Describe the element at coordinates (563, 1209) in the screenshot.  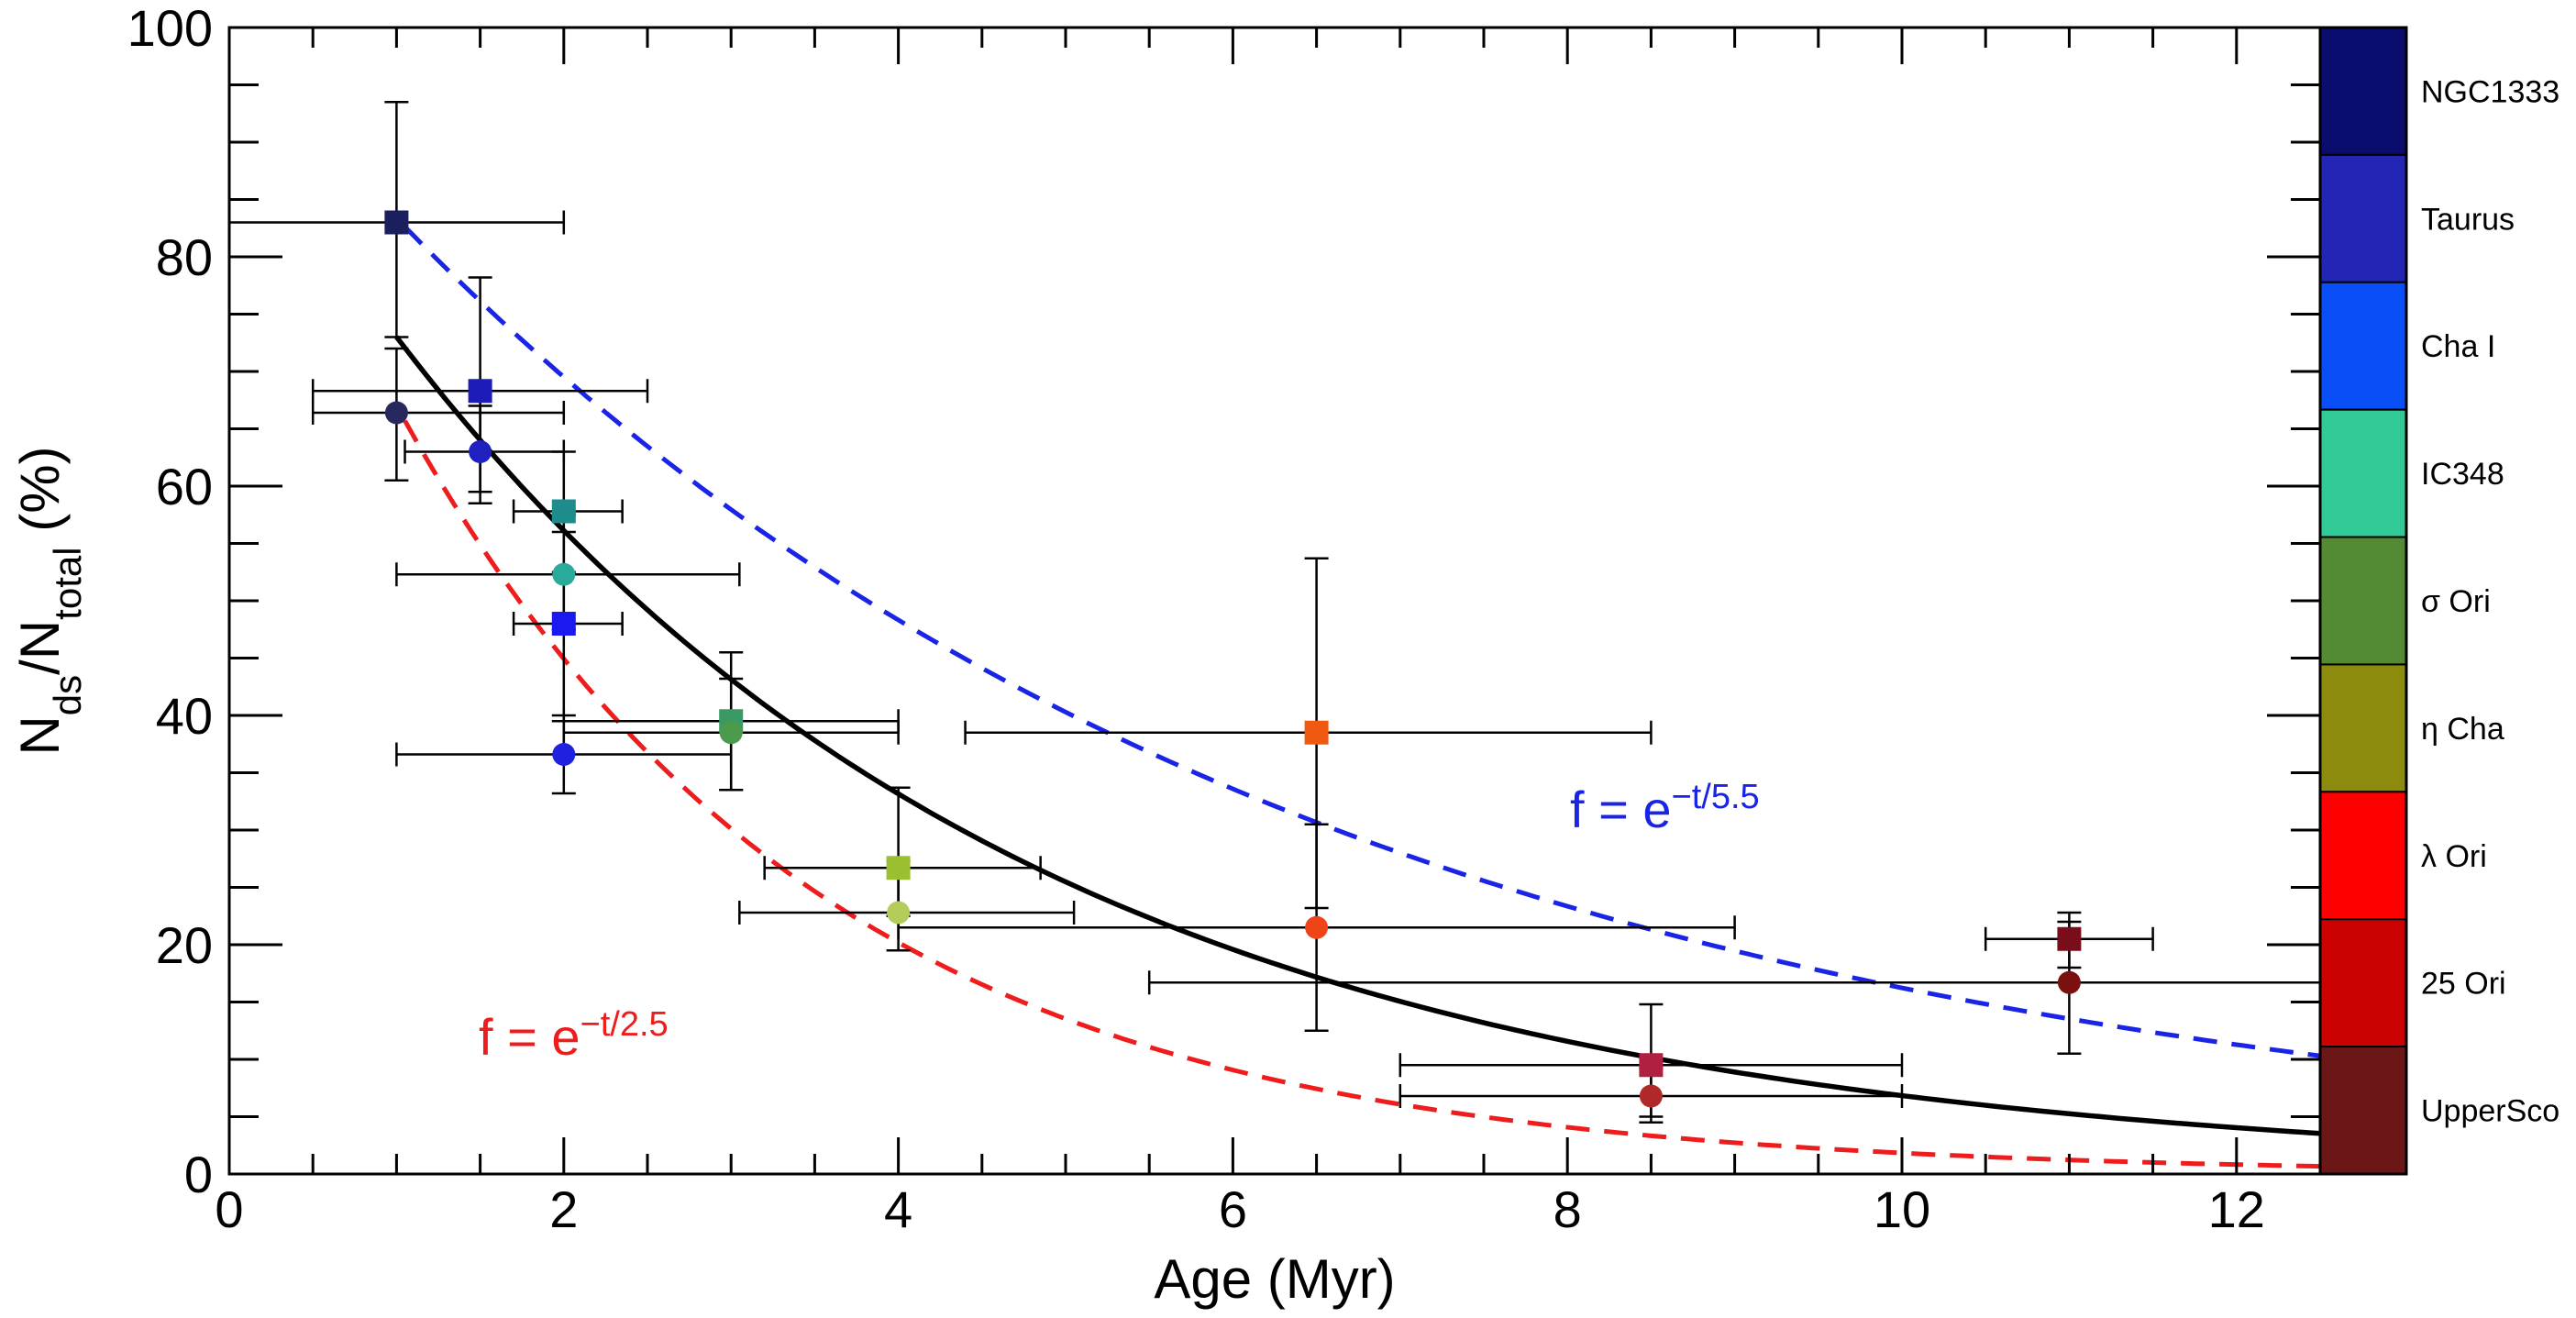
I see `x-tick-label: 2` at that location.